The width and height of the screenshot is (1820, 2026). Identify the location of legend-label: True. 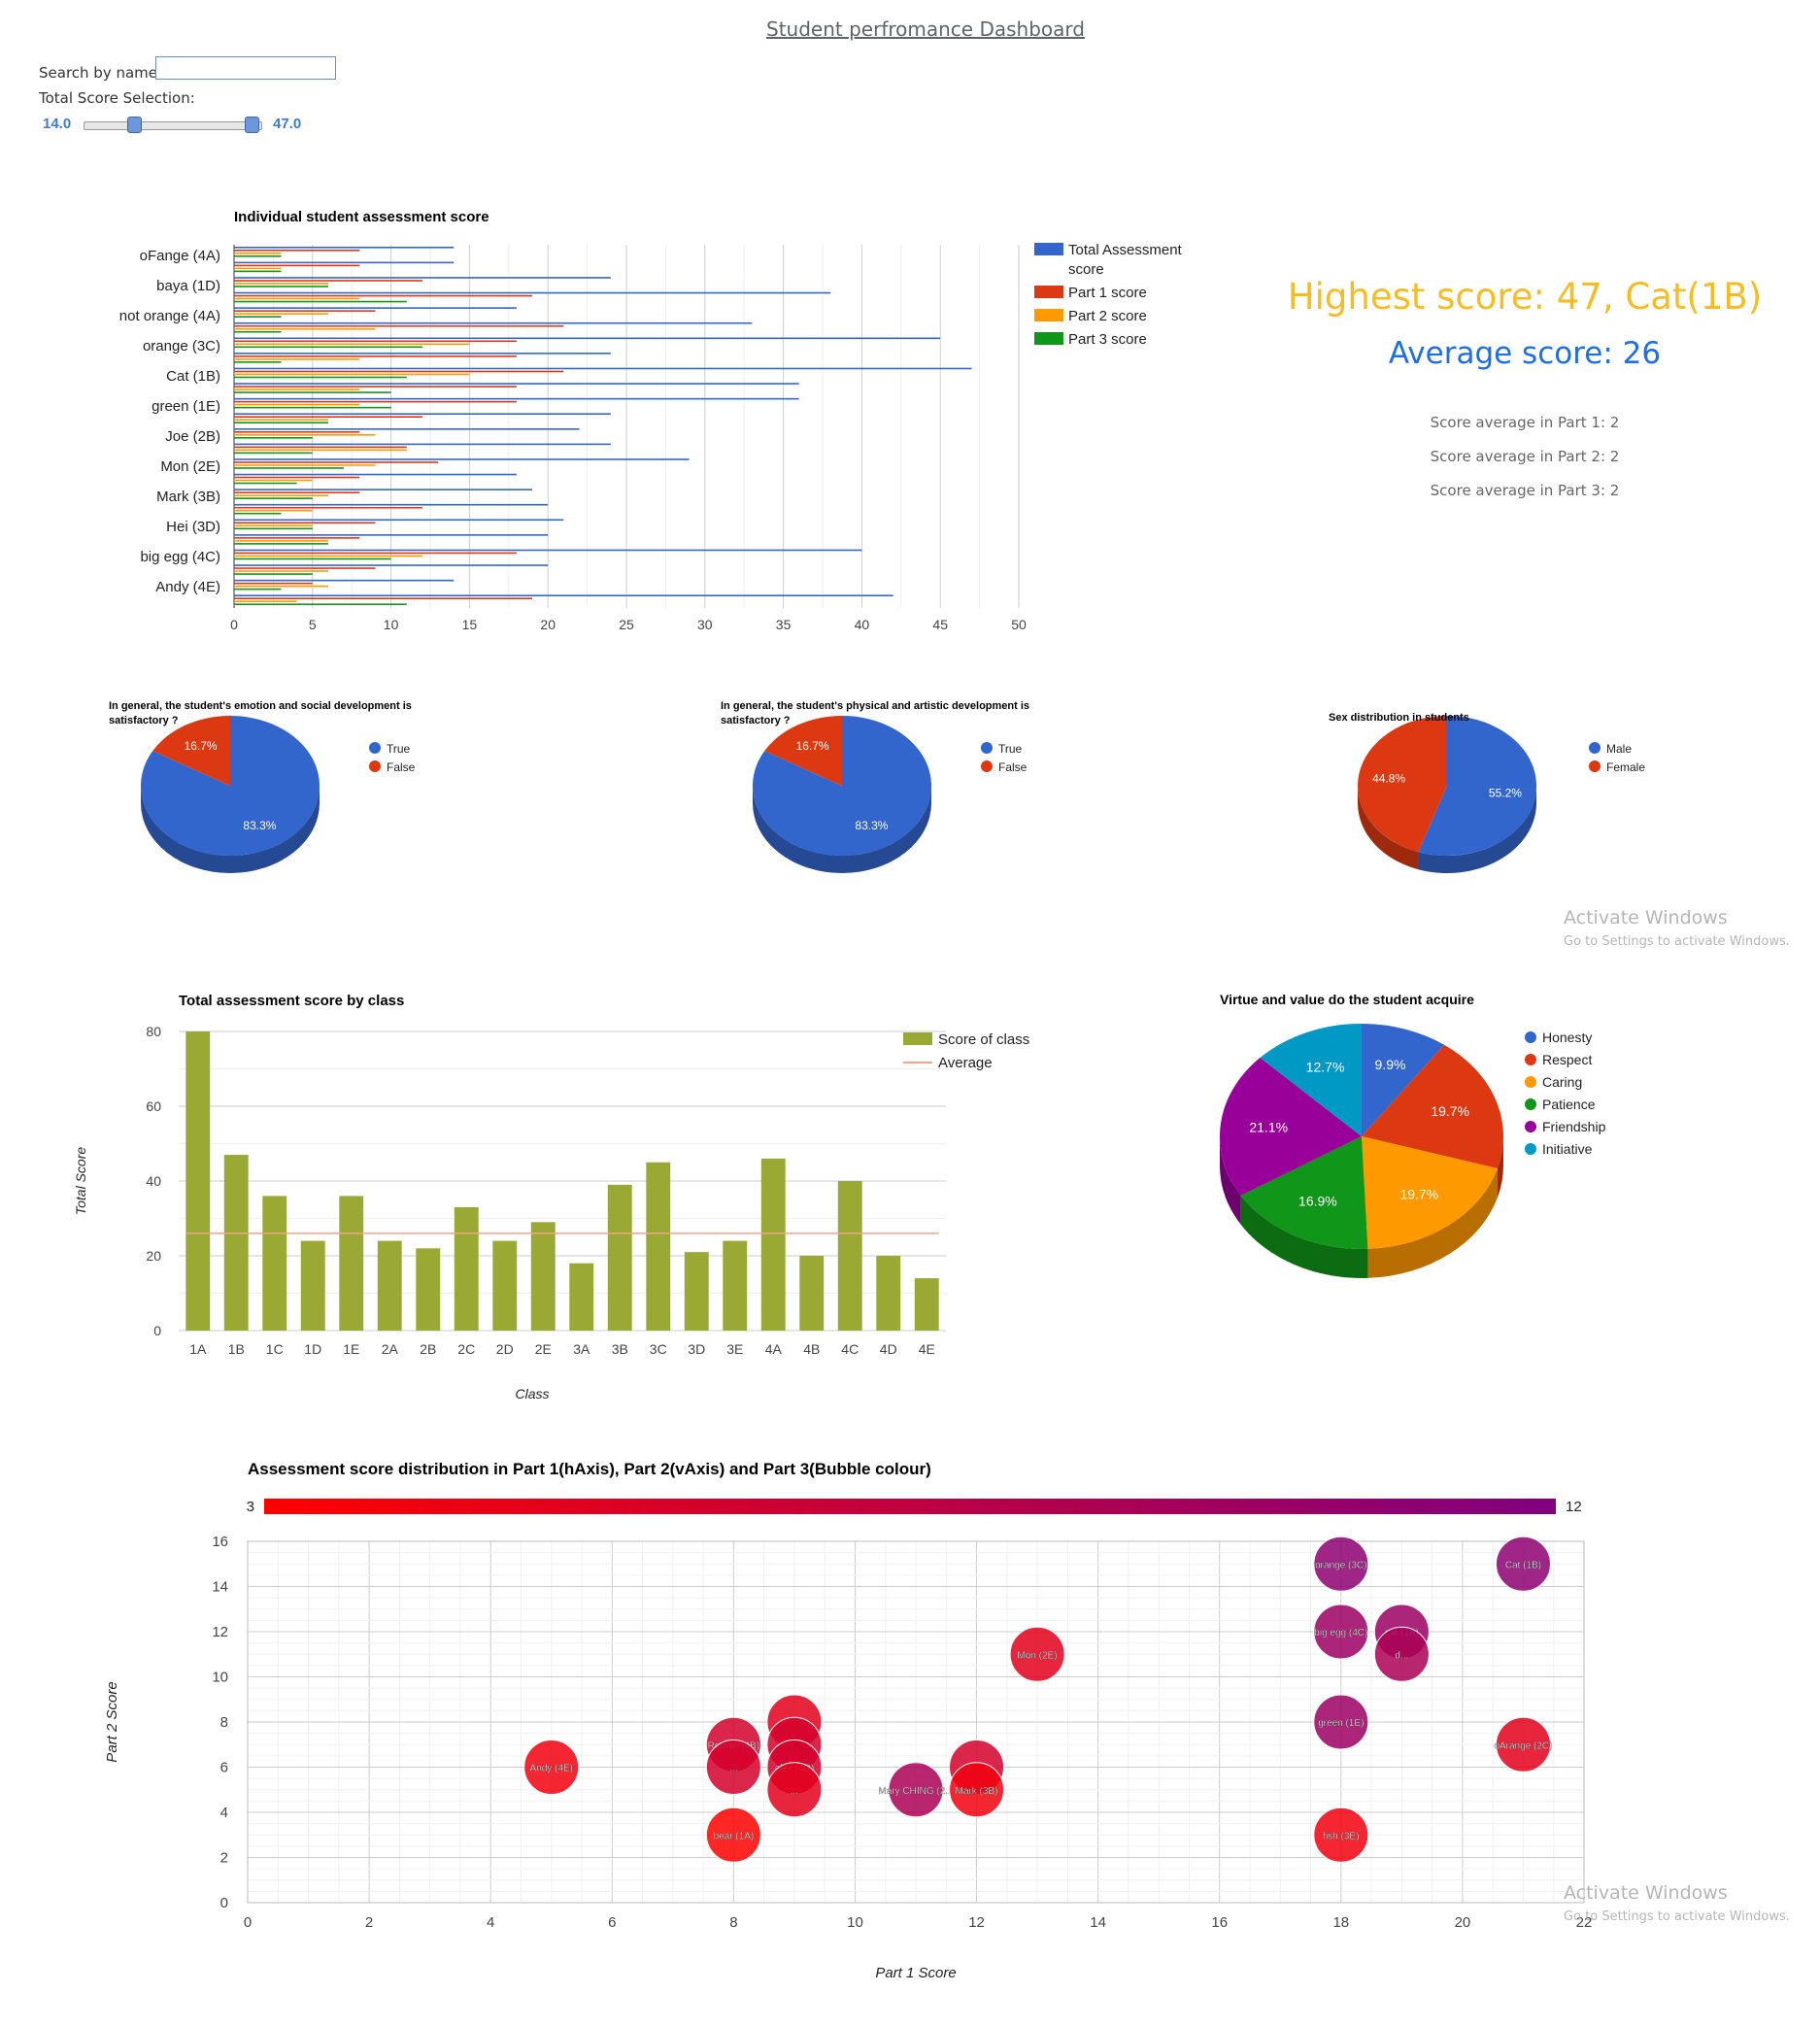
(1010, 749).